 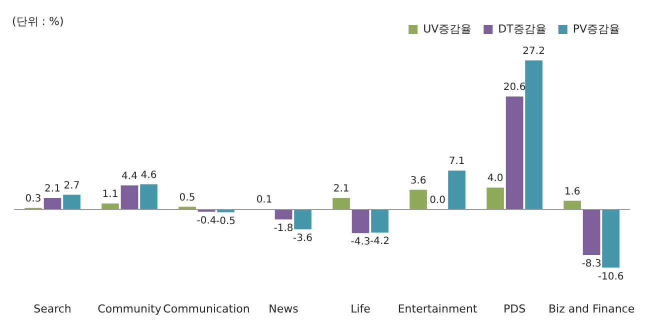 I want to click on legend-label: DT증감율, so click(x=522, y=29).